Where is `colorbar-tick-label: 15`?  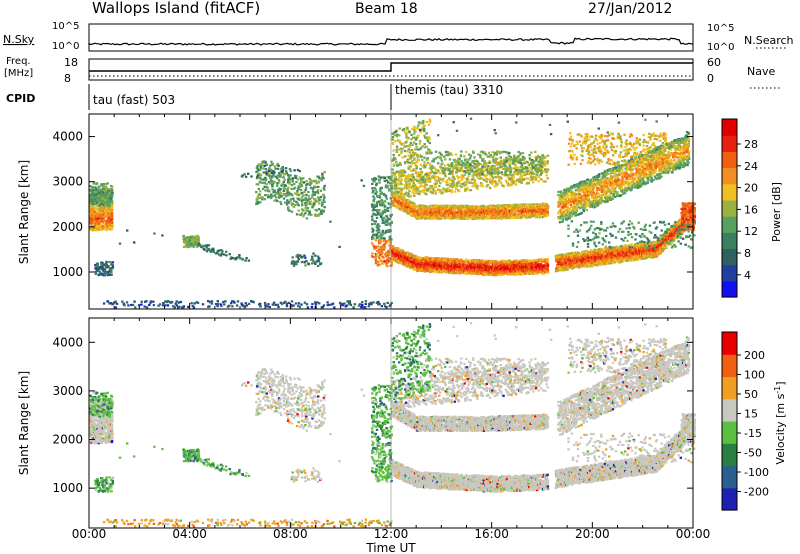 colorbar-tick-label: 15 is located at coordinates (751, 414).